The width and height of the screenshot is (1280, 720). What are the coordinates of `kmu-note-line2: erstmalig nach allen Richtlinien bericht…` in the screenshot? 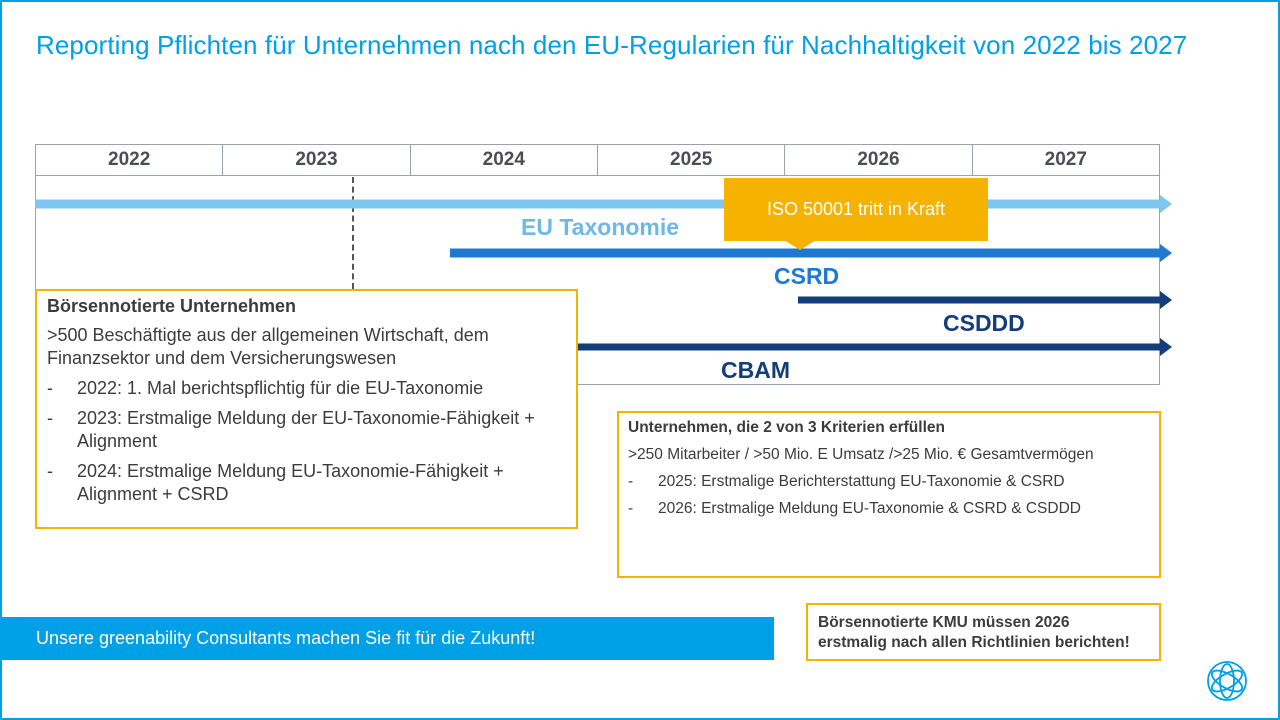 It's located at (974, 642).